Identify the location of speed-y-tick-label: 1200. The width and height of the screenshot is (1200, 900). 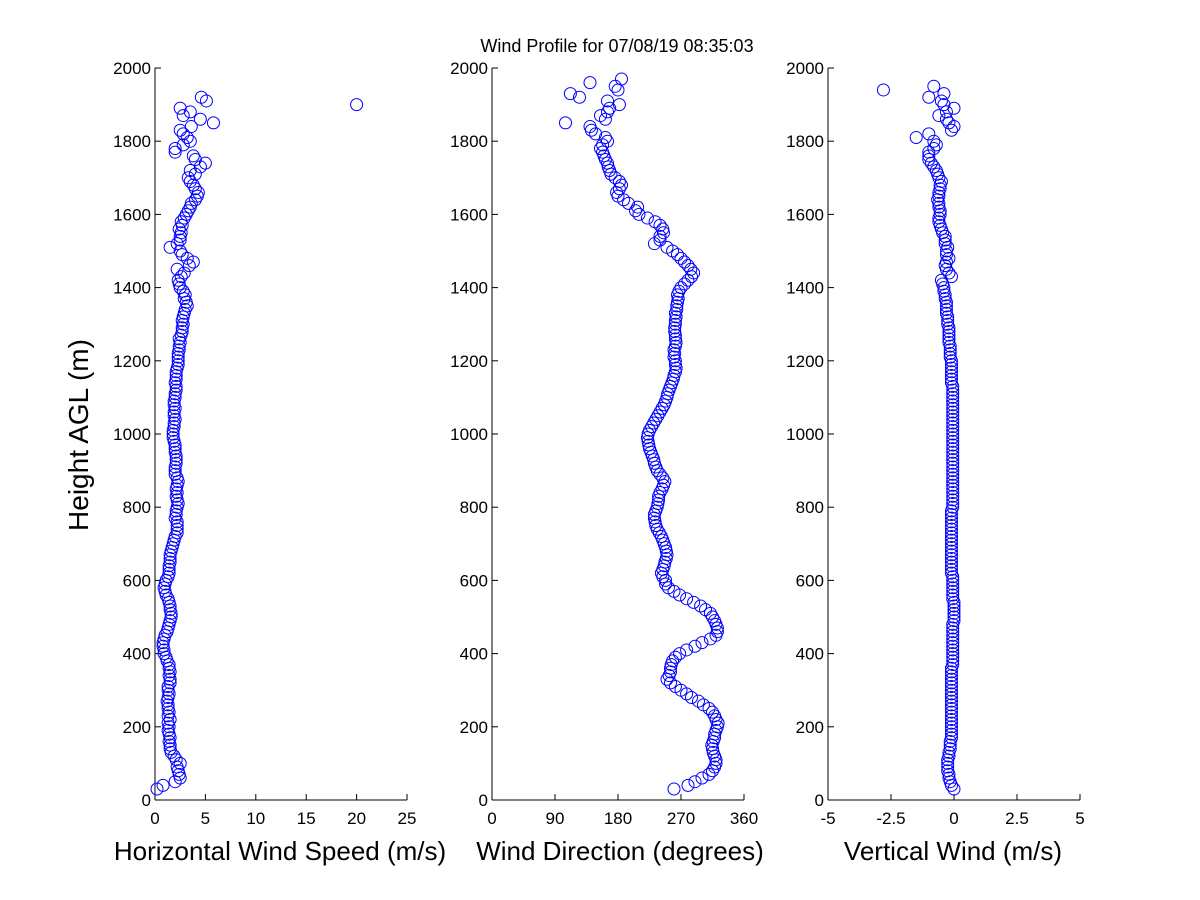
(132, 361).